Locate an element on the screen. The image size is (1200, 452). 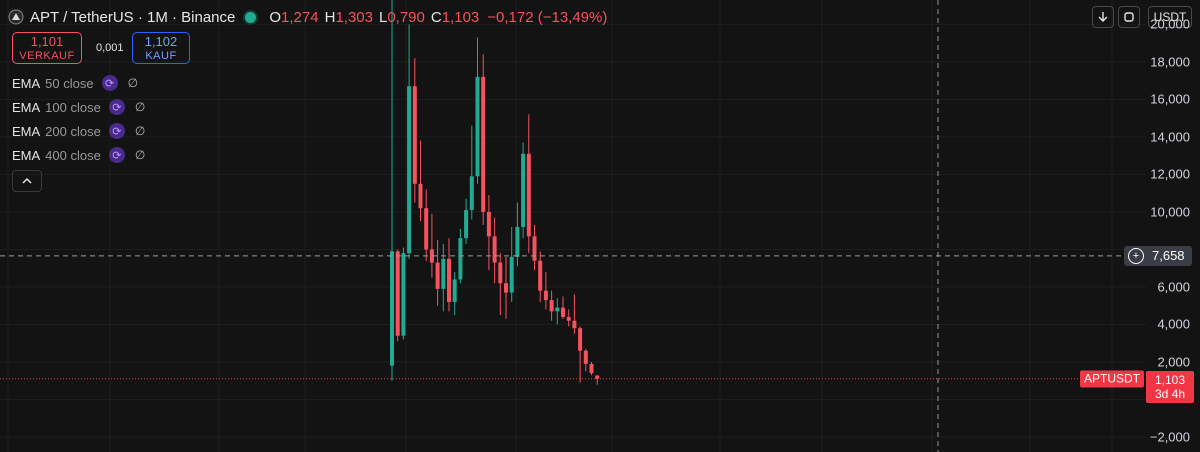
y-axis-label: 18,000 is located at coordinates (1170, 62).